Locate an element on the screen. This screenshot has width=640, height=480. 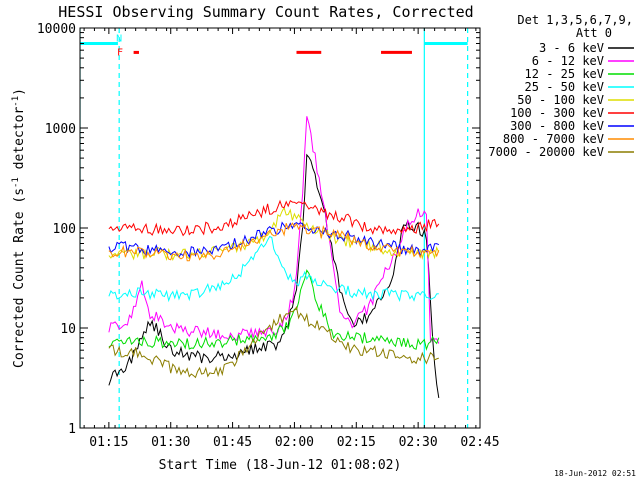
legend-label-2: 12 - 25 keV is located at coordinates (564, 74).